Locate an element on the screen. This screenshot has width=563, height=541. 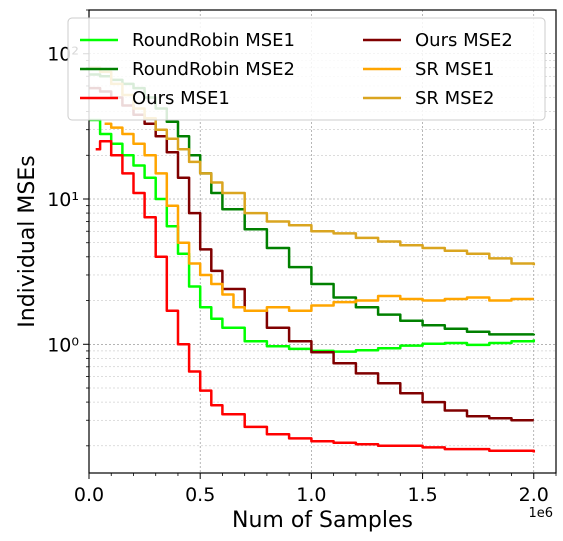
x-tick-label: 0.5 is located at coordinates (200, 495).